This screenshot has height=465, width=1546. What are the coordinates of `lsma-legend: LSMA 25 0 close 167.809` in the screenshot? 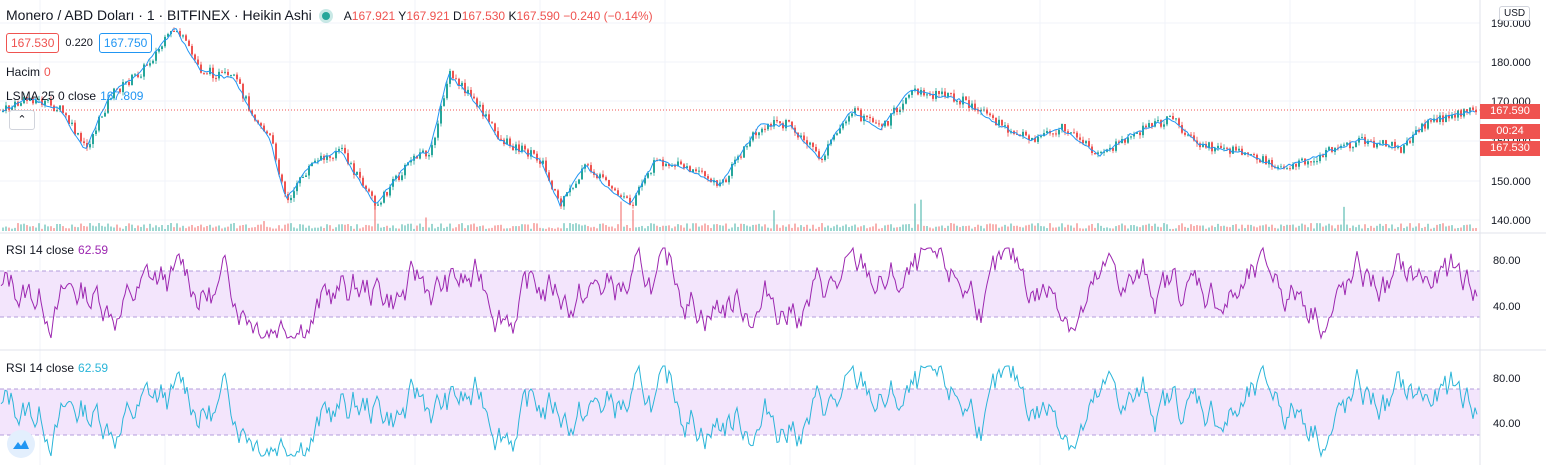 It's located at (74, 96).